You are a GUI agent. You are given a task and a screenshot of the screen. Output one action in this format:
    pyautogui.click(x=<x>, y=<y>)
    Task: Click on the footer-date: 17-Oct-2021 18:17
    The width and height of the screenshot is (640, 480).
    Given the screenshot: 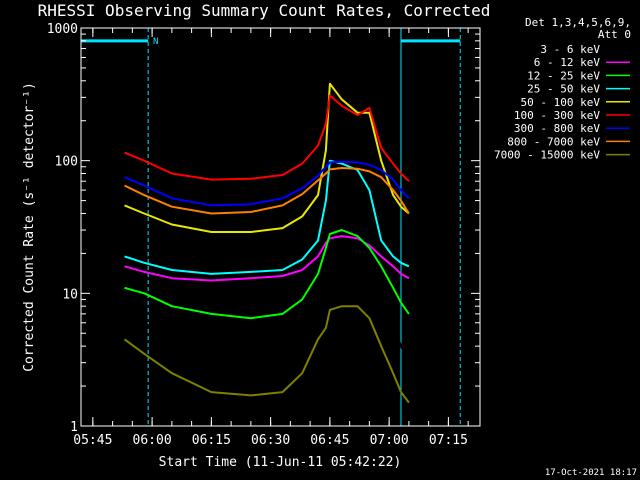 What is the action you would take?
    pyautogui.click(x=591, y=473)
    